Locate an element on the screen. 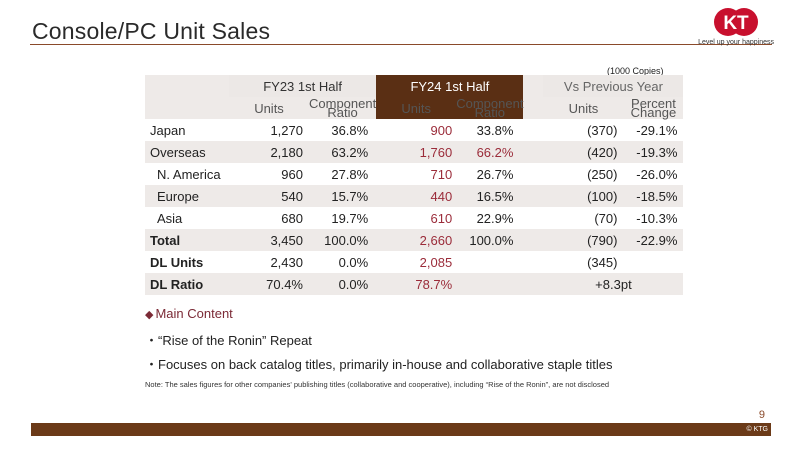 The image size is (800, 449). vs-units: (70) is located at coordinates (606, 218).